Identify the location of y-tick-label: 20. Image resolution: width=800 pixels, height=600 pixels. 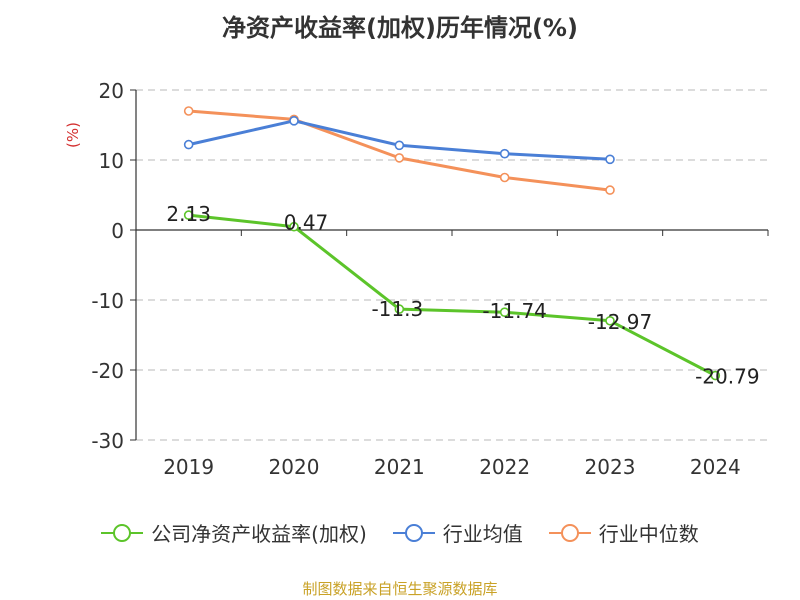
(111, 91).